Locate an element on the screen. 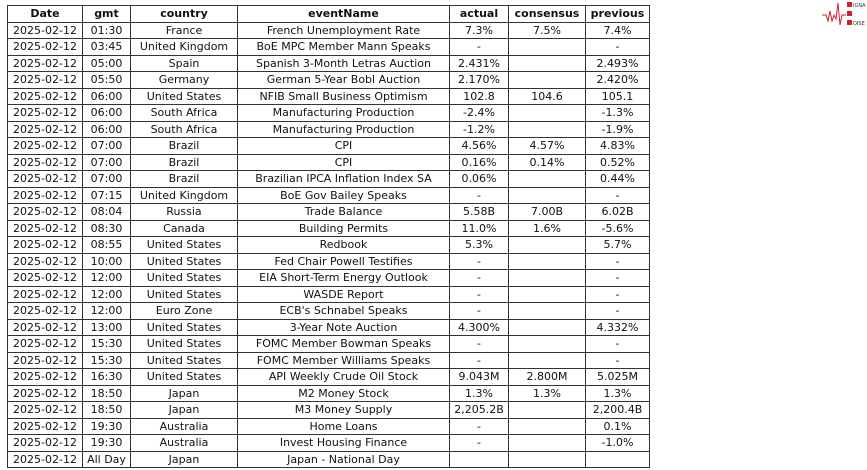  cell-previous: 2.493% is located at coordinates (617, 63).